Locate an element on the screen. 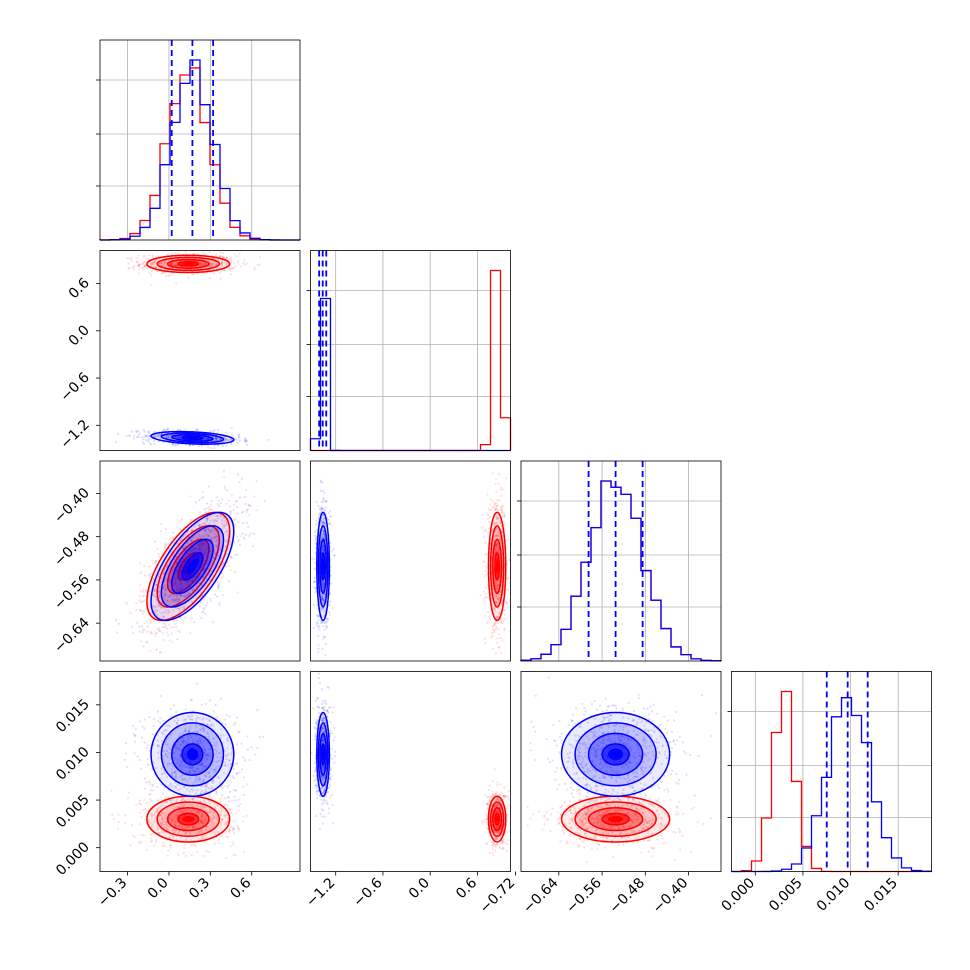  x-tick-label-0-3: 0.6 is located at coordinates (240, 888).